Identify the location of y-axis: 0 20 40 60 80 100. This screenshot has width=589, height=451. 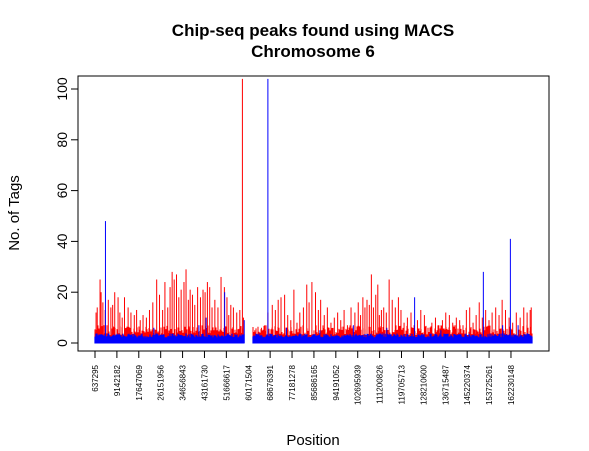
(66, 212).